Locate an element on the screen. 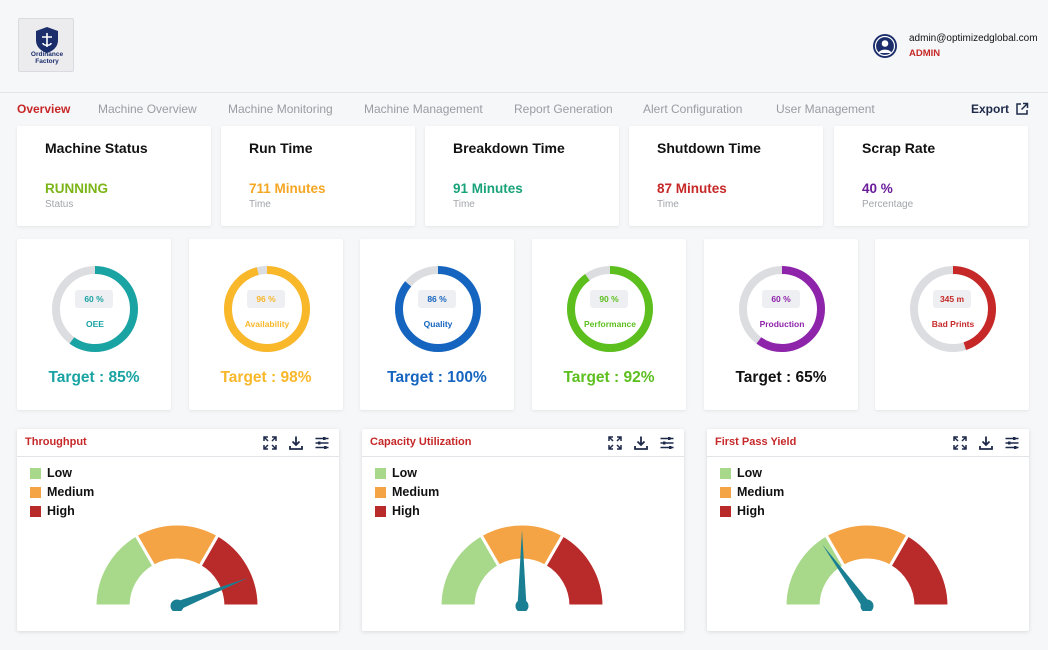 This screenshot has height=650, width=1048. kpi-target: Target : 92% is located at coordinates (609, 377).